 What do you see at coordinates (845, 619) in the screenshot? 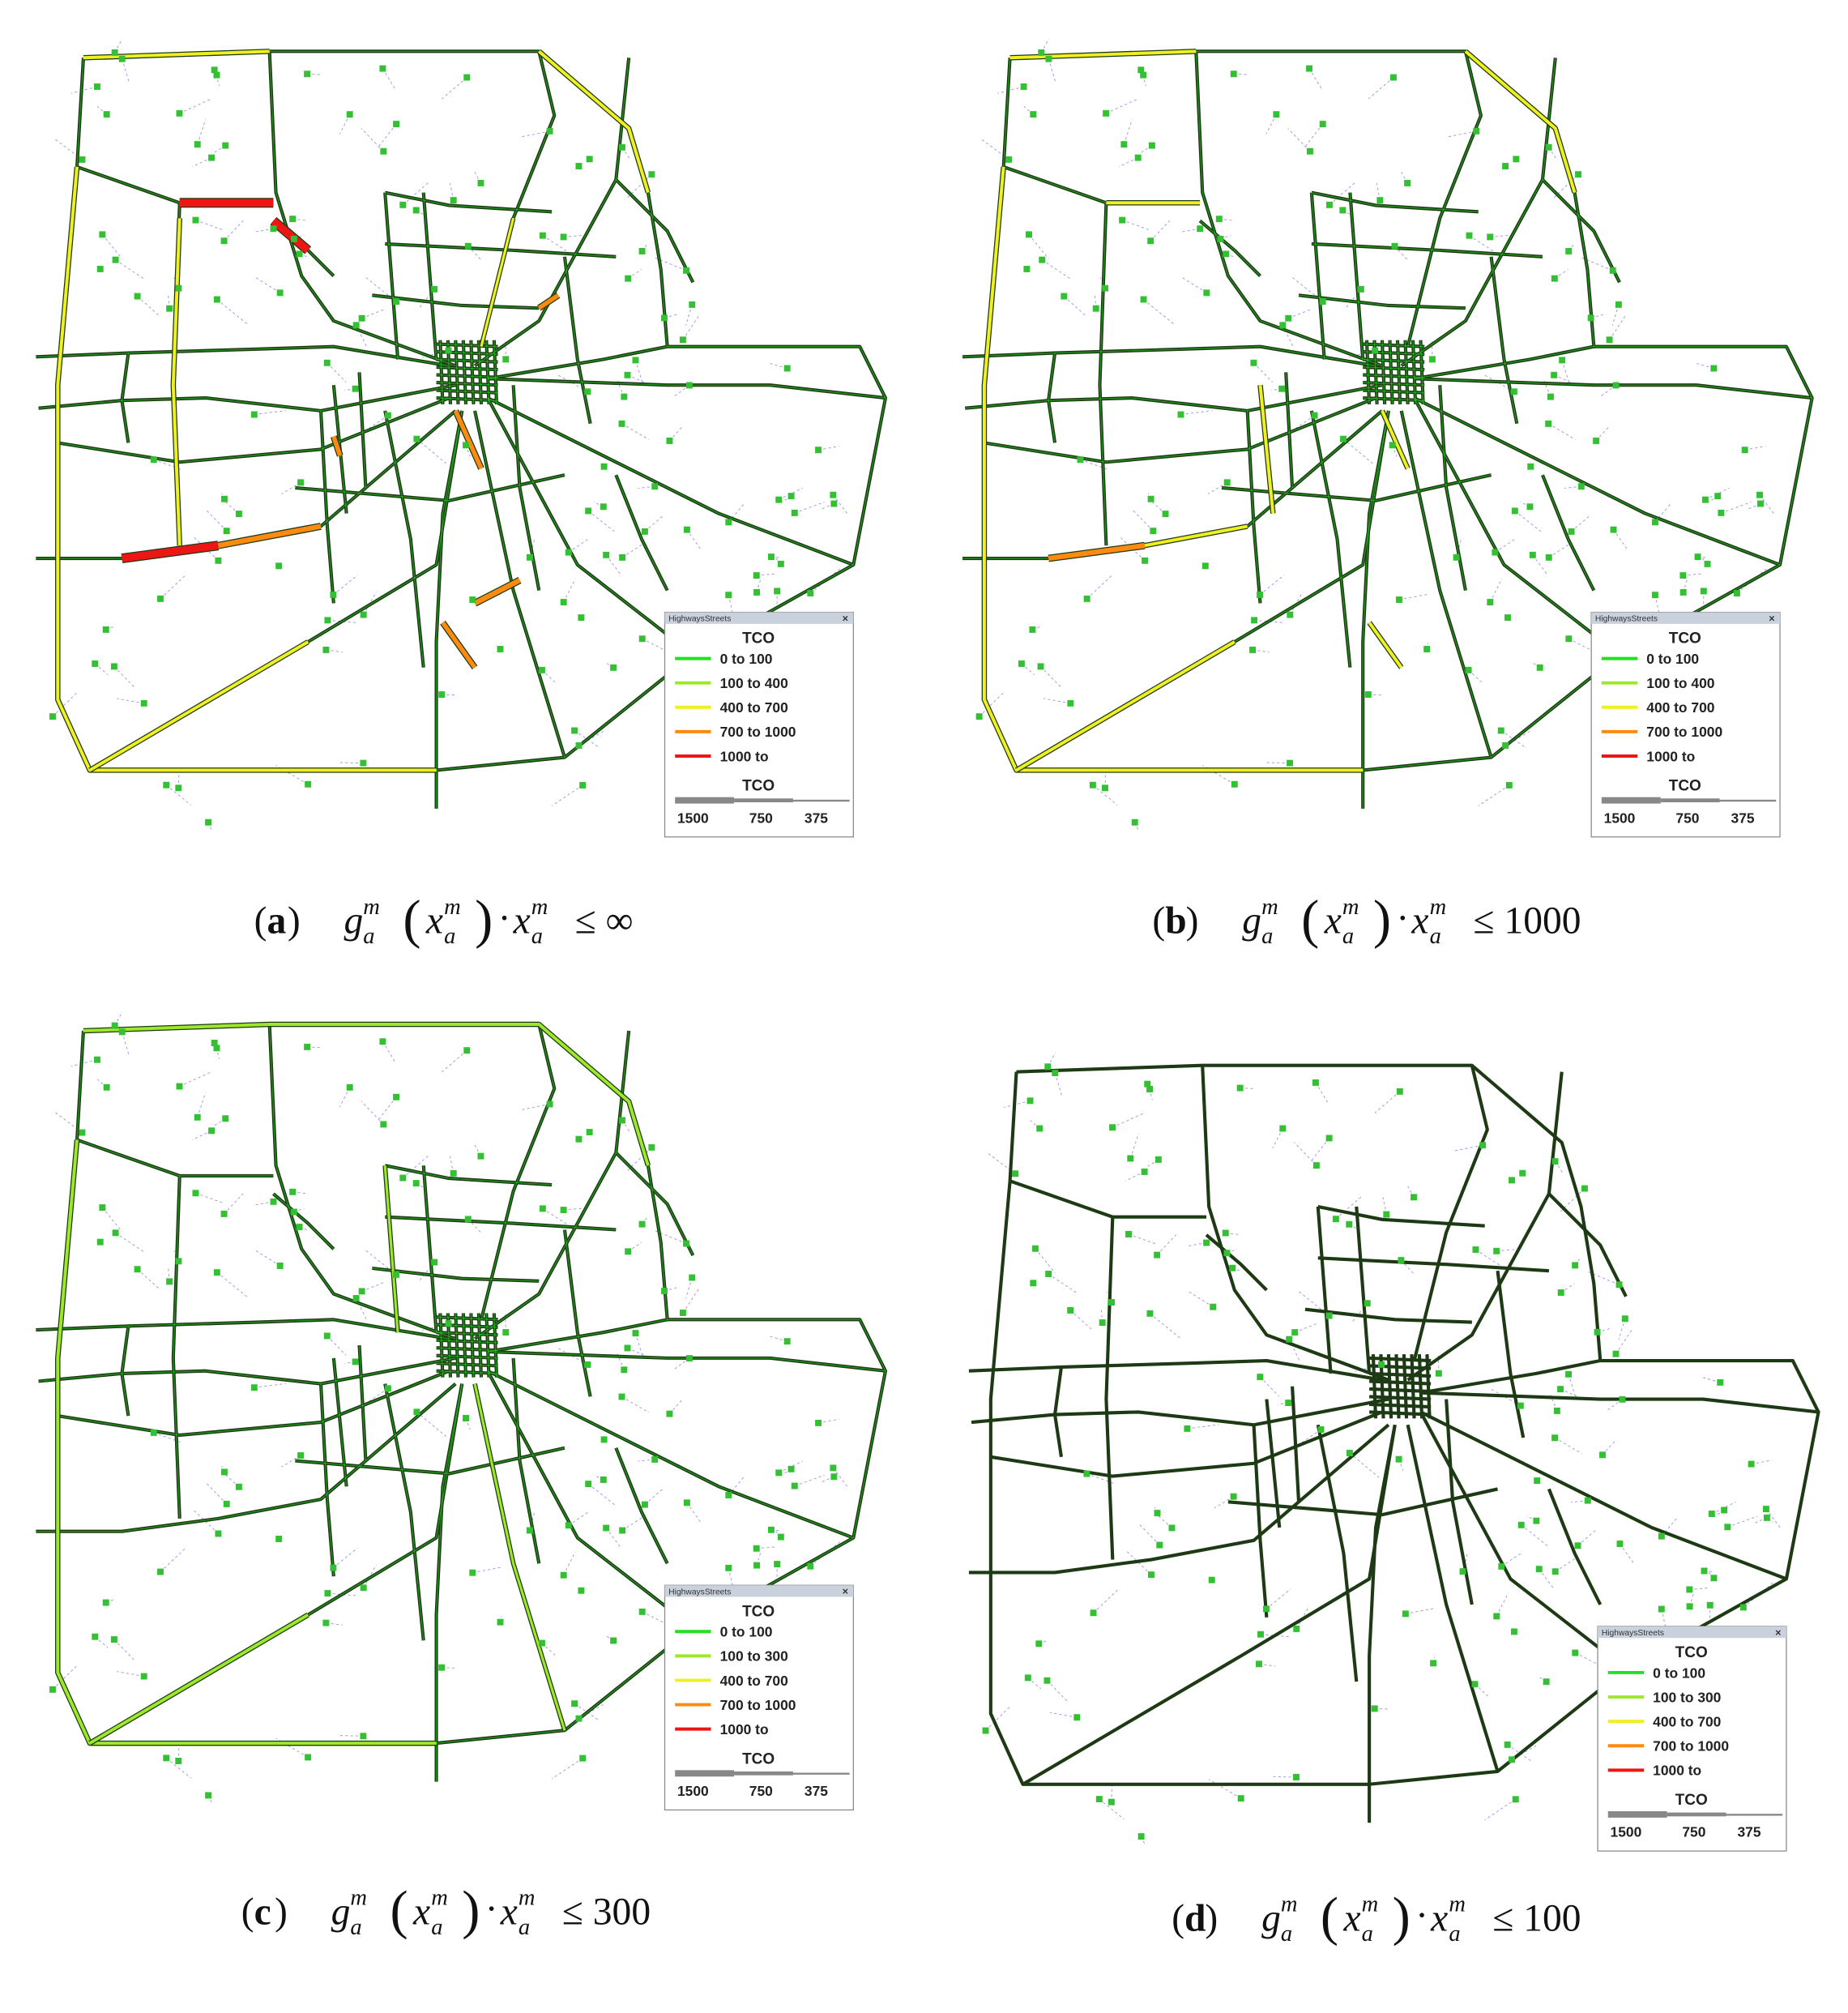
I see `legend-close: ×` at bounding box center [845, 619].